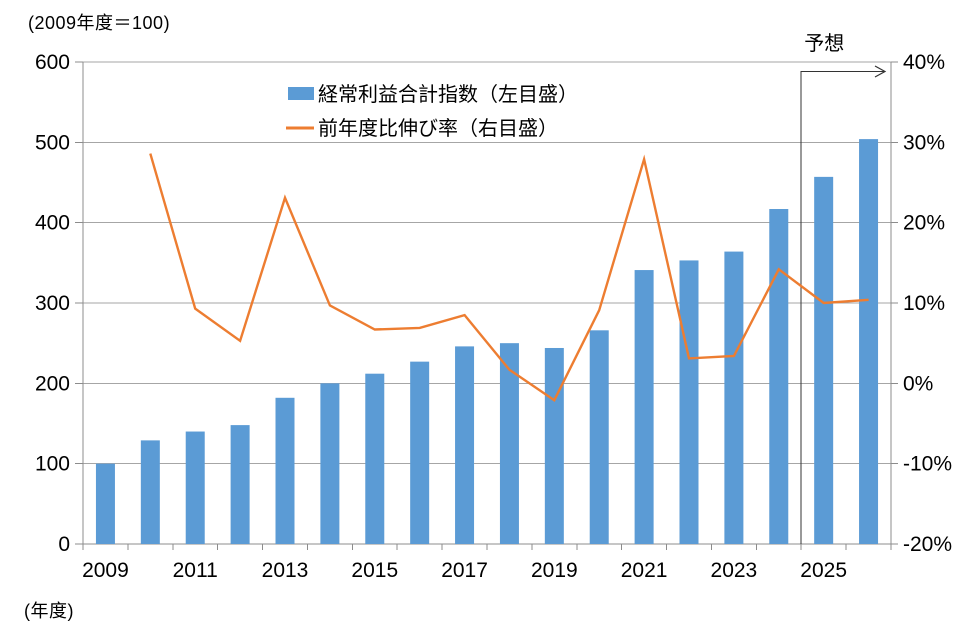 The height and width of the screenshot is (640, 977). Describe the element at coordinates (509, 443) in the screenshot. I see `bar-2018` at that location.